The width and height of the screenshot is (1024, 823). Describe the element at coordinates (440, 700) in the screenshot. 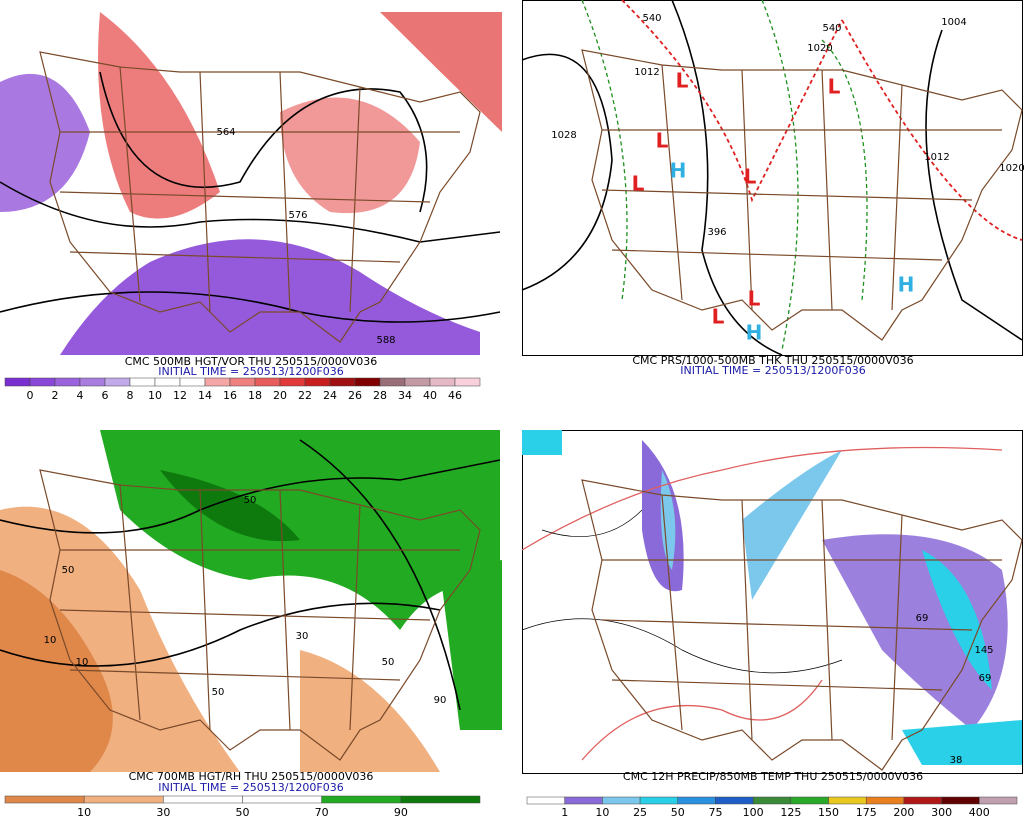

I see `contour-label: 90` at that location.